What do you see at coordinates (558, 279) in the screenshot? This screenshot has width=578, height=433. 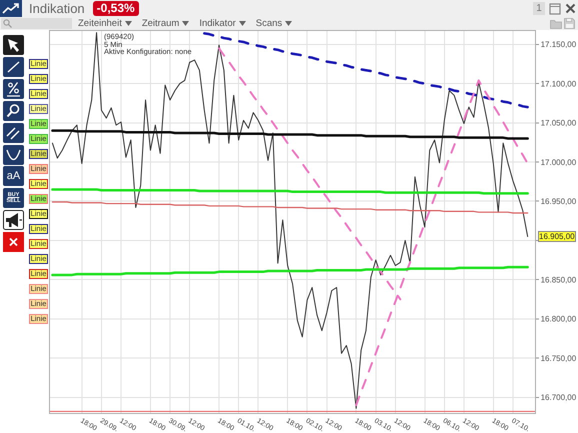 I see `y-tick-label: 16.850,00` at bounding box center [558, 279].